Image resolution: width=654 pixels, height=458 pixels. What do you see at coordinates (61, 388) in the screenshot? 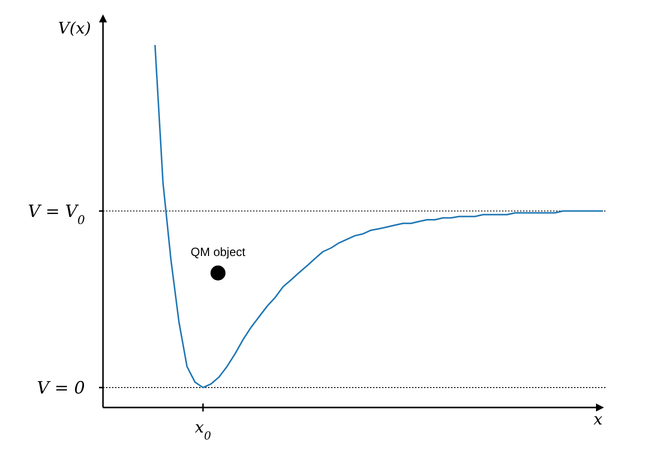
I see `ref-line-label: V = 0` at bounding box center [61, 388].